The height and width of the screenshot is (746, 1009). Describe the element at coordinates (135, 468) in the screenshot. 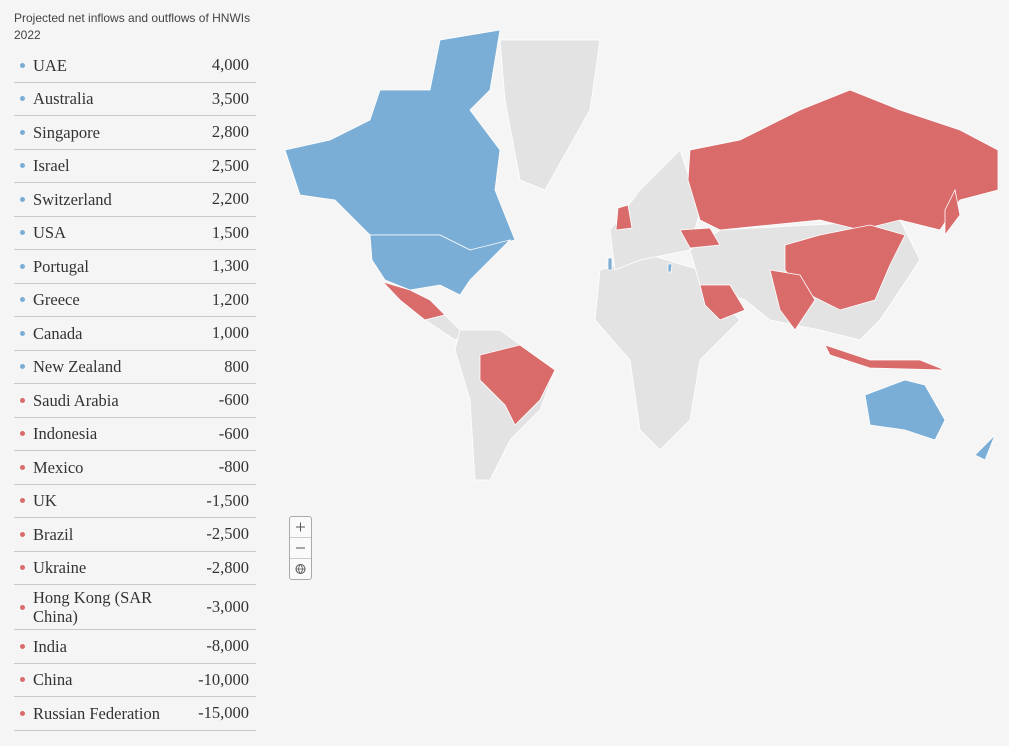

I see `table-row: Mexico -800` at that location.